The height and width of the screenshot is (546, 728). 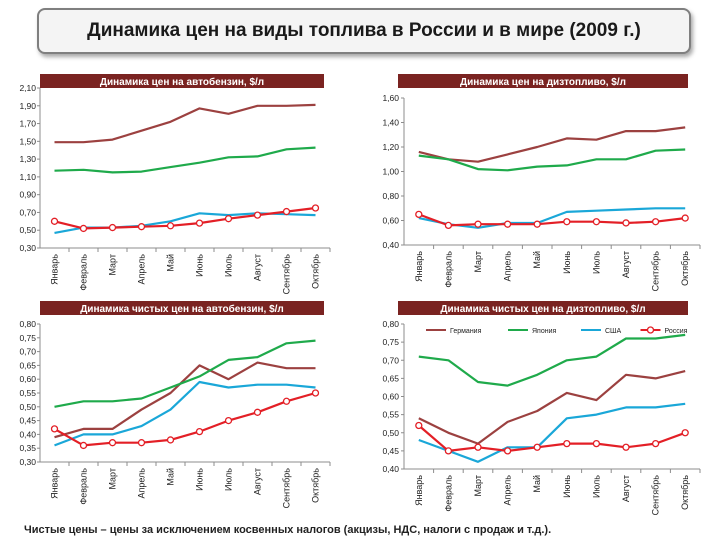 I want to click on chart-title: Динамика цен на автобензин, $/л, so click(x=182, y=82).